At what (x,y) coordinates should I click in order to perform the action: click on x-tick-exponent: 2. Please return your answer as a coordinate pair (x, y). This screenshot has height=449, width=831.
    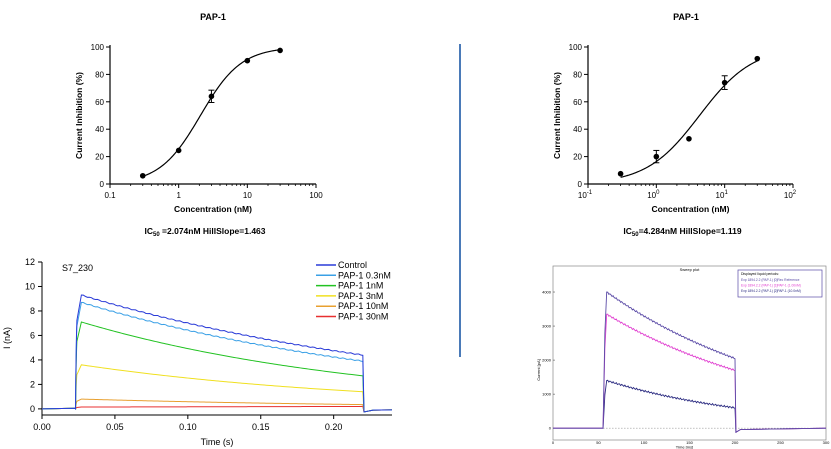
    Looking at the image, I should click on (795, 193).